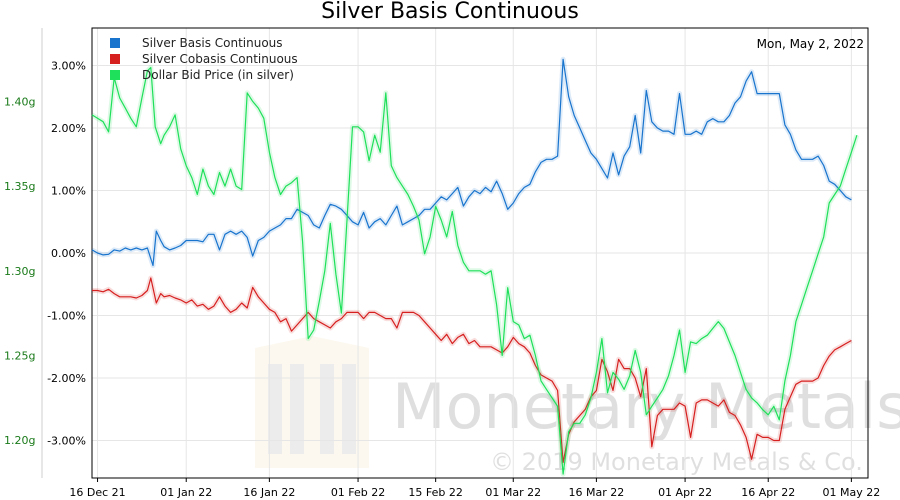 Image resolution: width=900 pixels, height=500 pixels. Describe the element at coordinates (212, 43) in the screenshot. I see `legend-label: Silver Basis Continuous` at that location.